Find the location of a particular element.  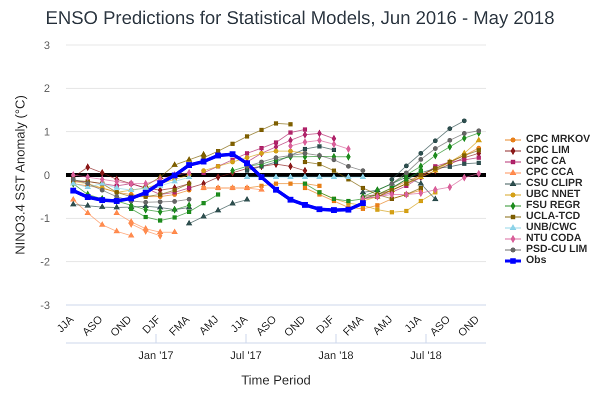

legend-label: FSU REGR is located at coordinates (553, 205).